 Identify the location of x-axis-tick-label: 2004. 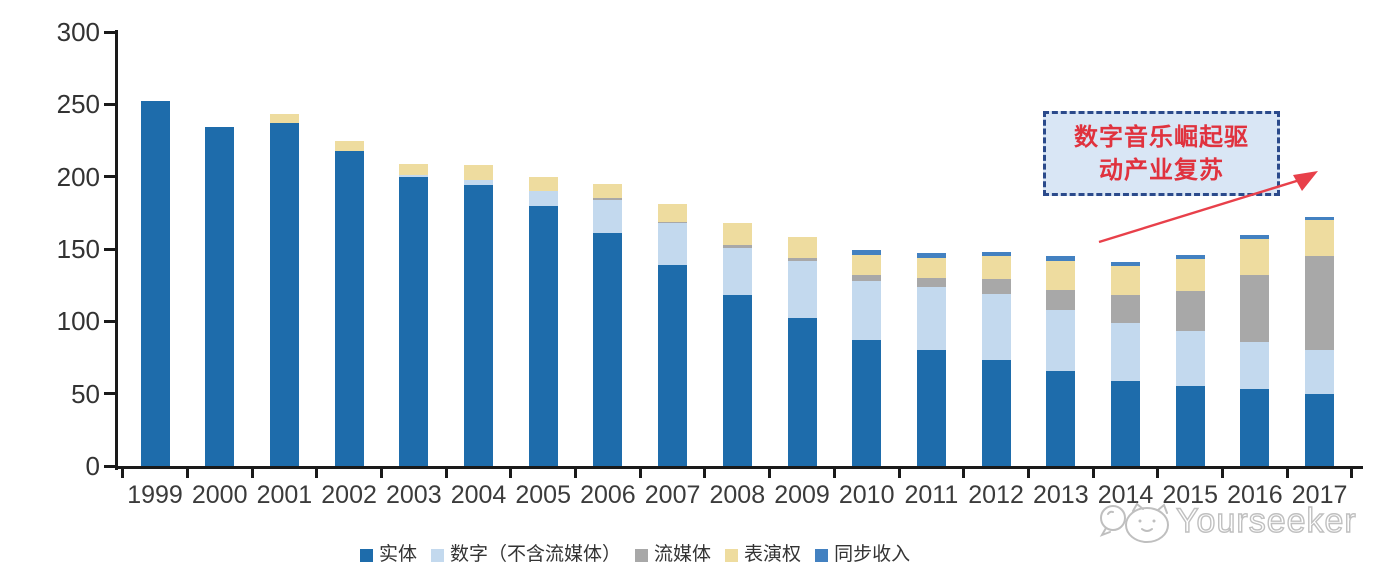
(478, 495).